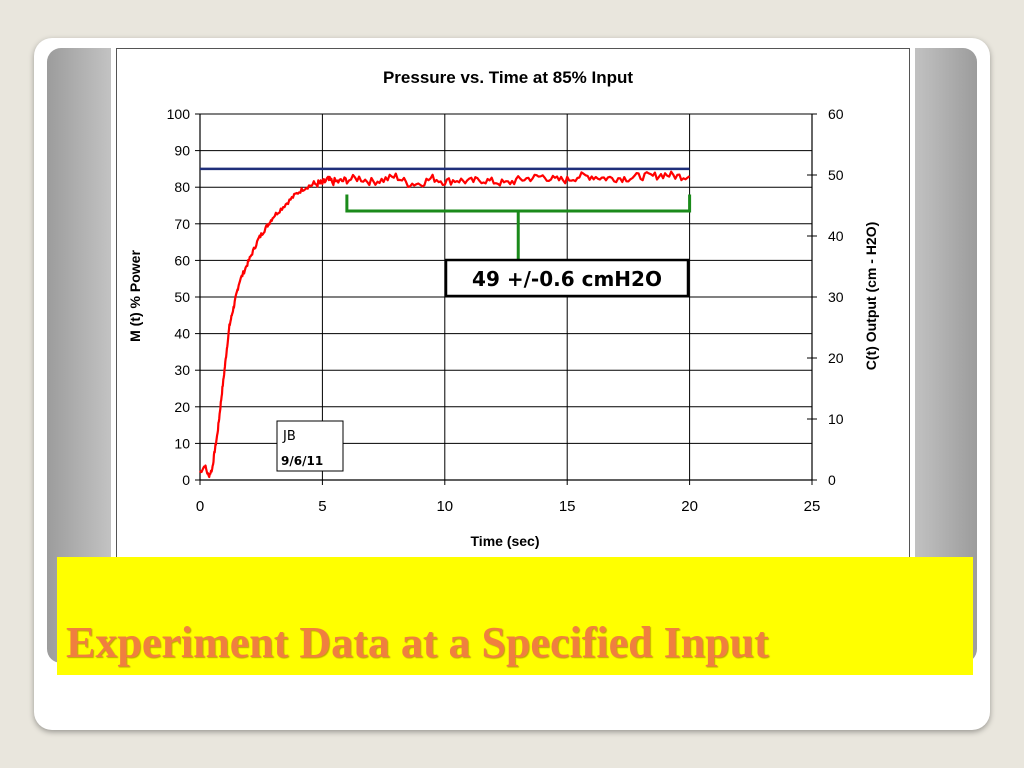 This screenshot has width=1024, height=768. I want to click on y-tick-label: 20, so click(182, 407).